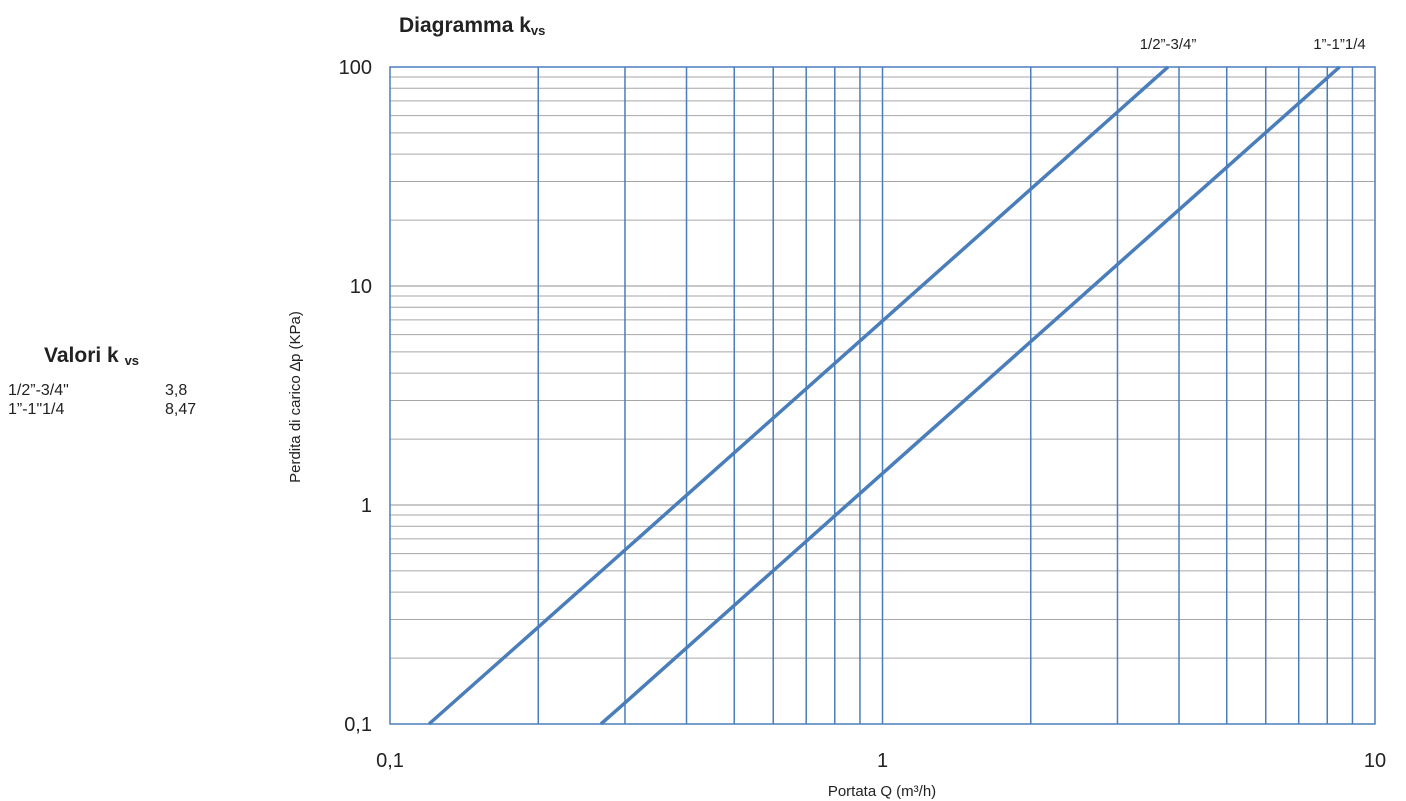  What do you see at coordinates (97, 391) in the screenshot?
I see `kvs-row: 1/2”-3/4" 3,8` at bounding box center [97, 391].